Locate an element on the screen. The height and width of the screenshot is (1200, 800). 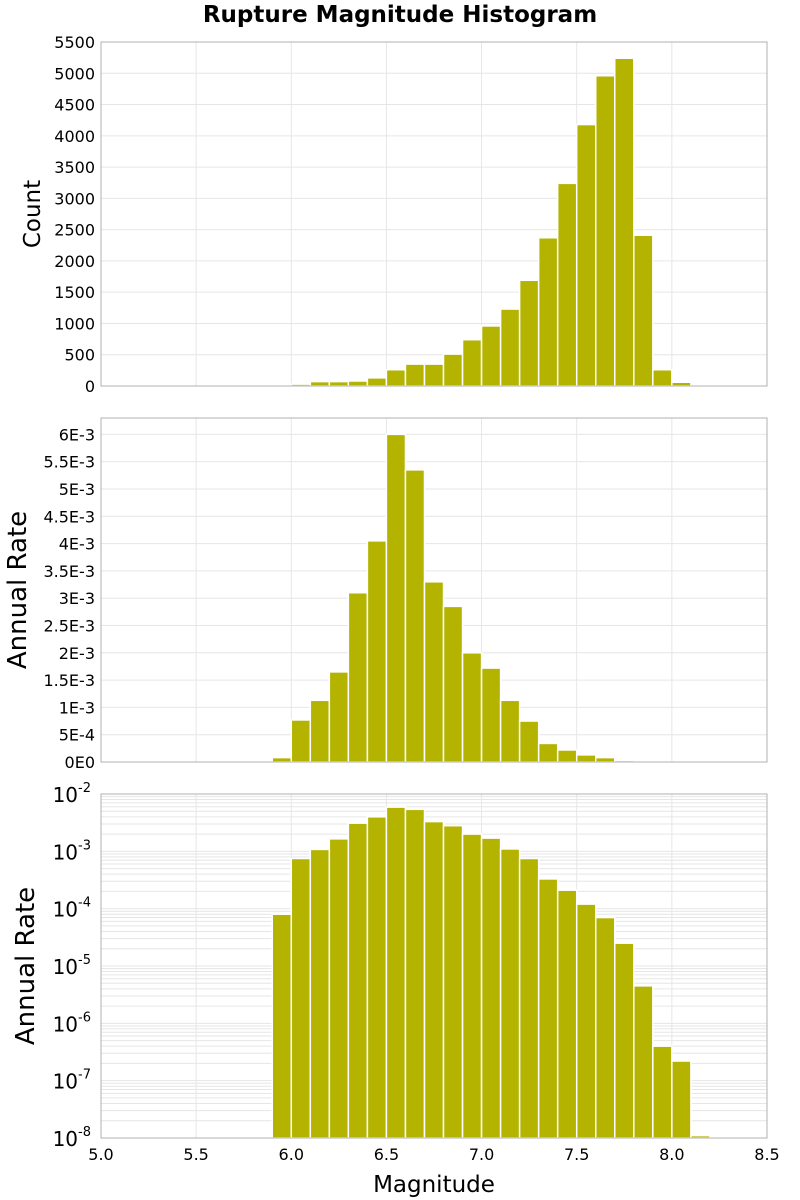
y-tick-label: 2000 is located at coordinates (74, 261).